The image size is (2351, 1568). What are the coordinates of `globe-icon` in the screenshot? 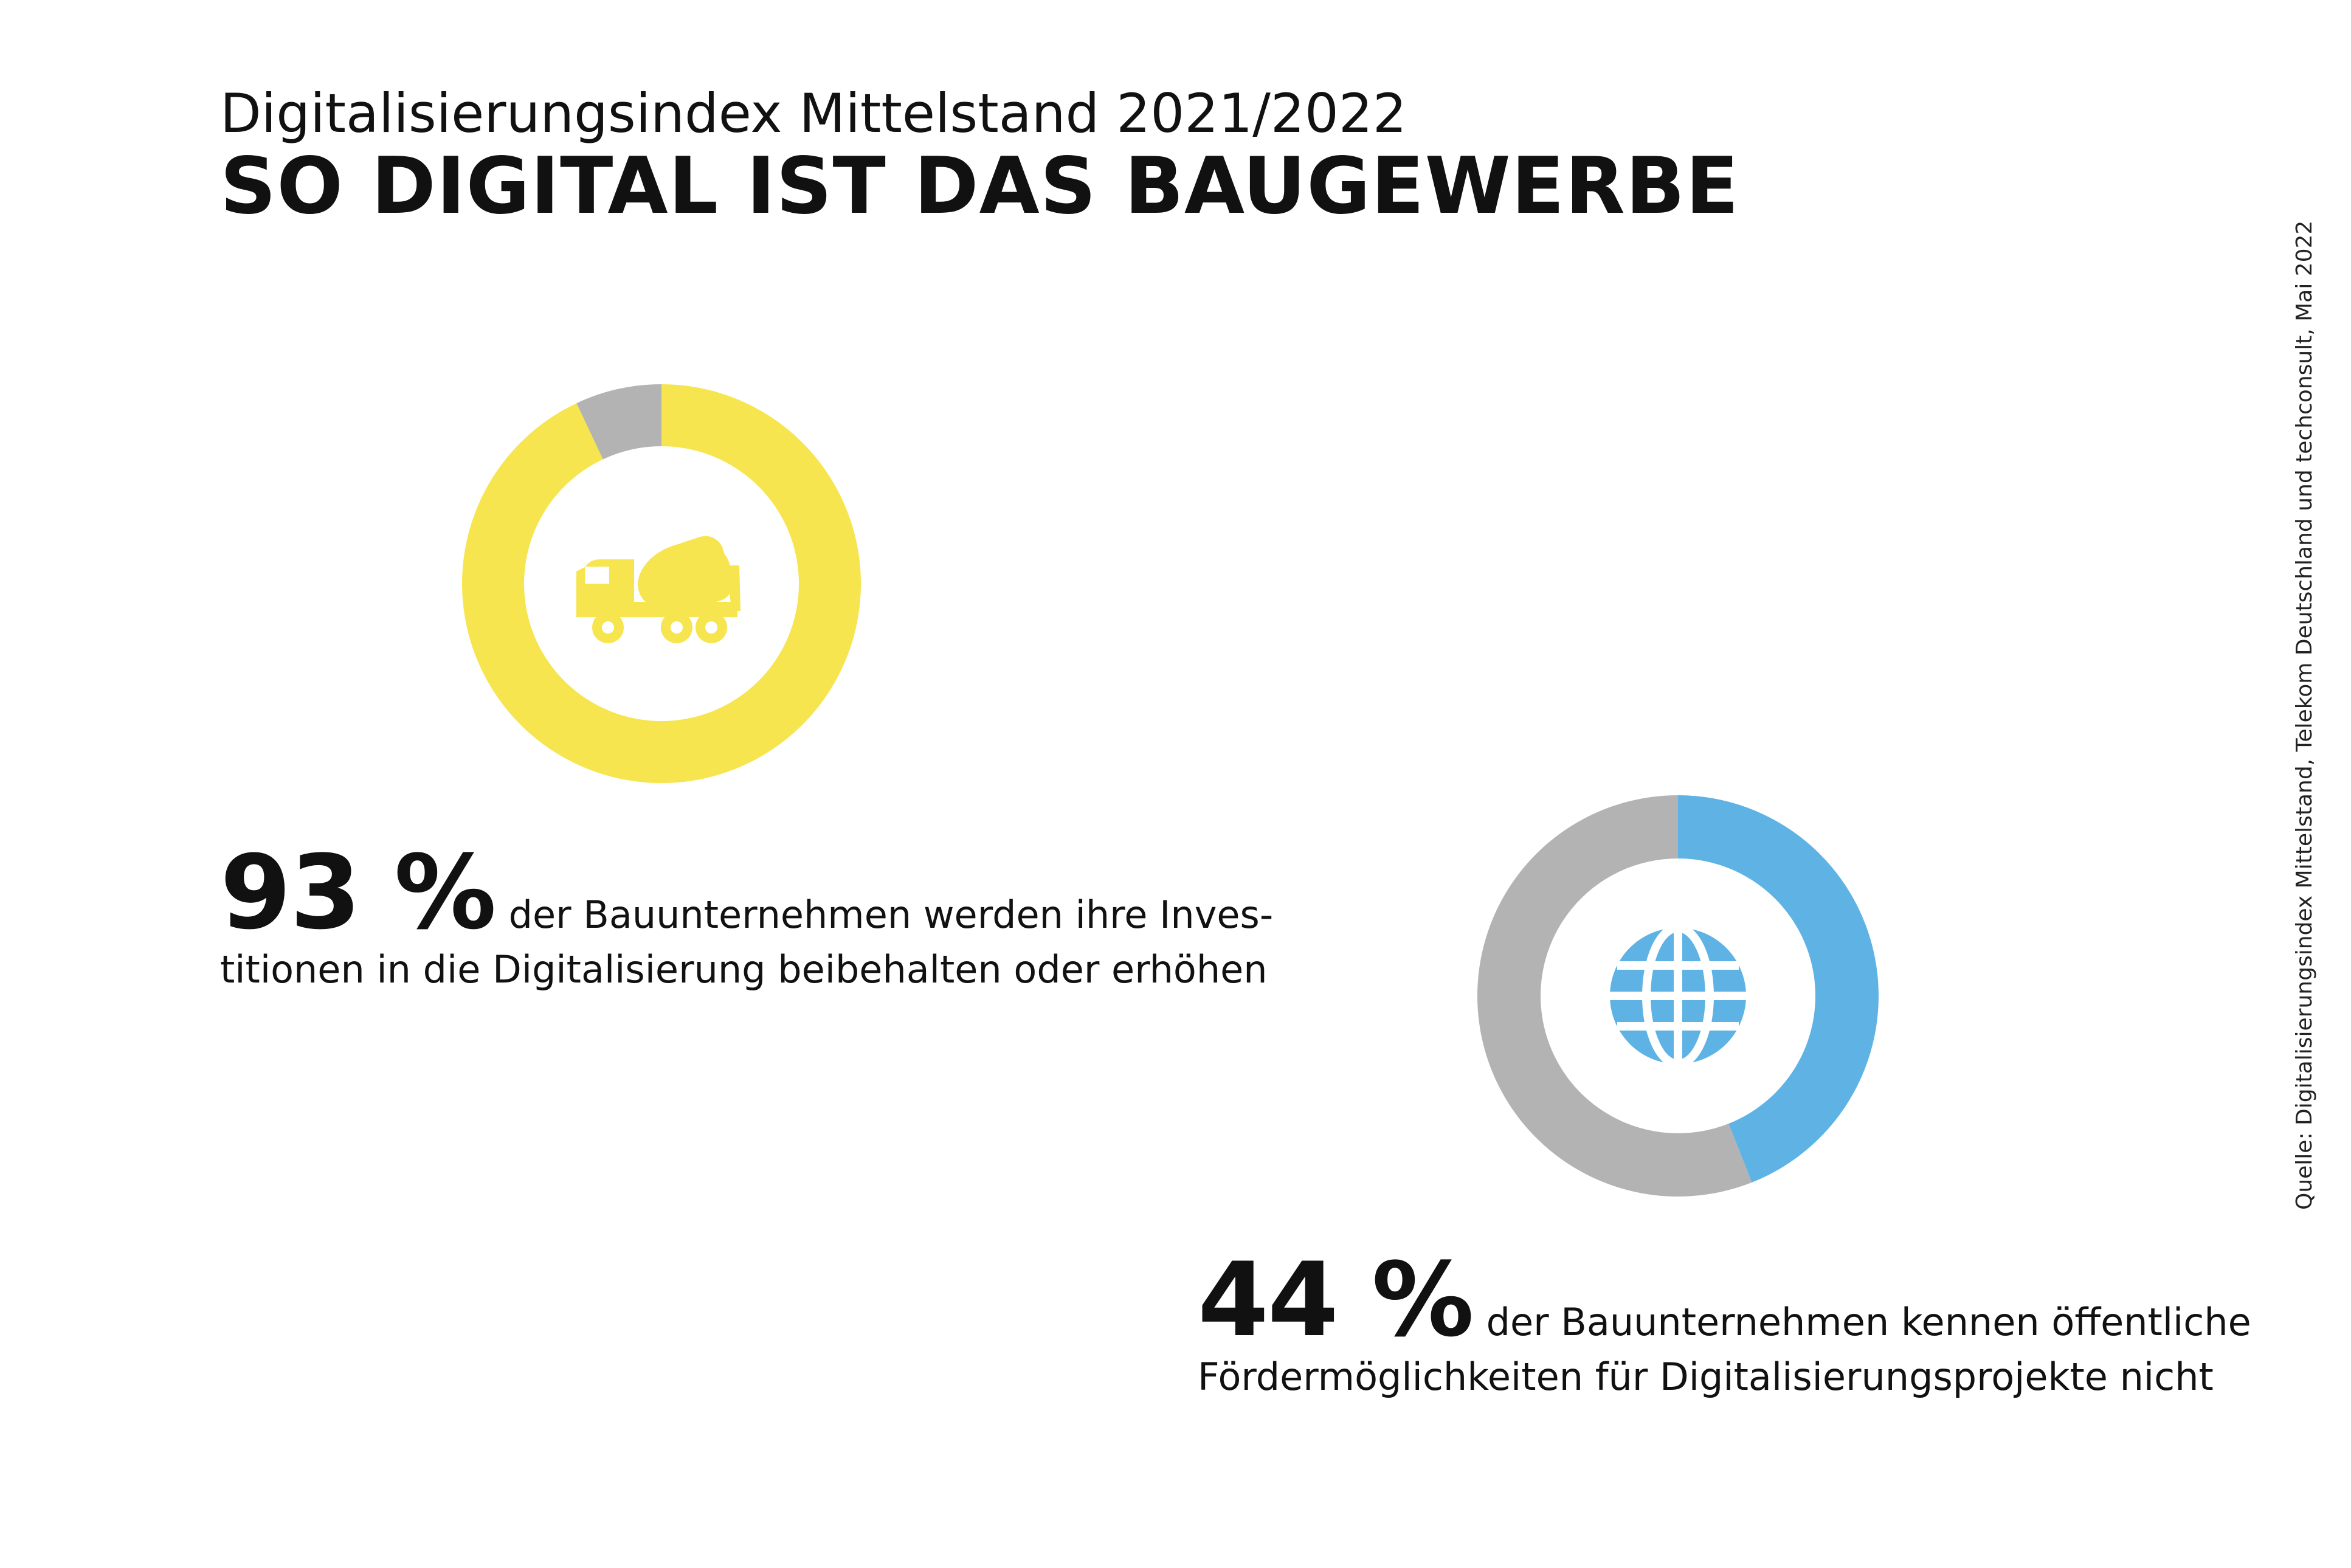 It's located at (1678, 996).